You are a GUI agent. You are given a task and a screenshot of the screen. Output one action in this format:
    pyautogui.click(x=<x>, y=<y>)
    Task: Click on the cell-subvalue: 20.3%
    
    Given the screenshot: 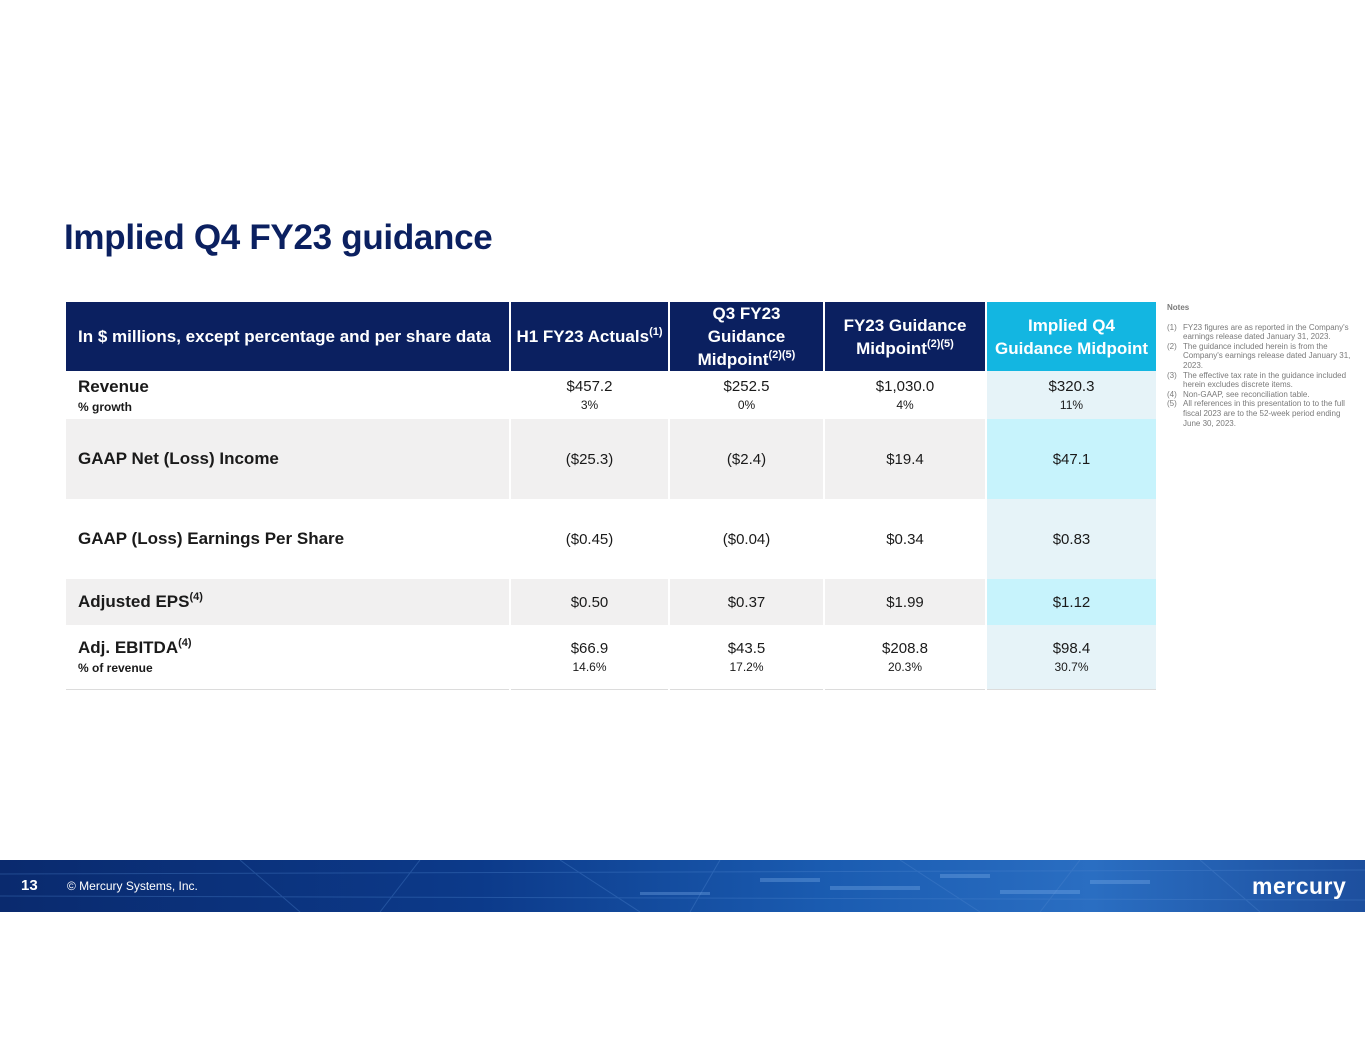 What is the action you would take?
    pyautogui.click(x=905, y=666)
    